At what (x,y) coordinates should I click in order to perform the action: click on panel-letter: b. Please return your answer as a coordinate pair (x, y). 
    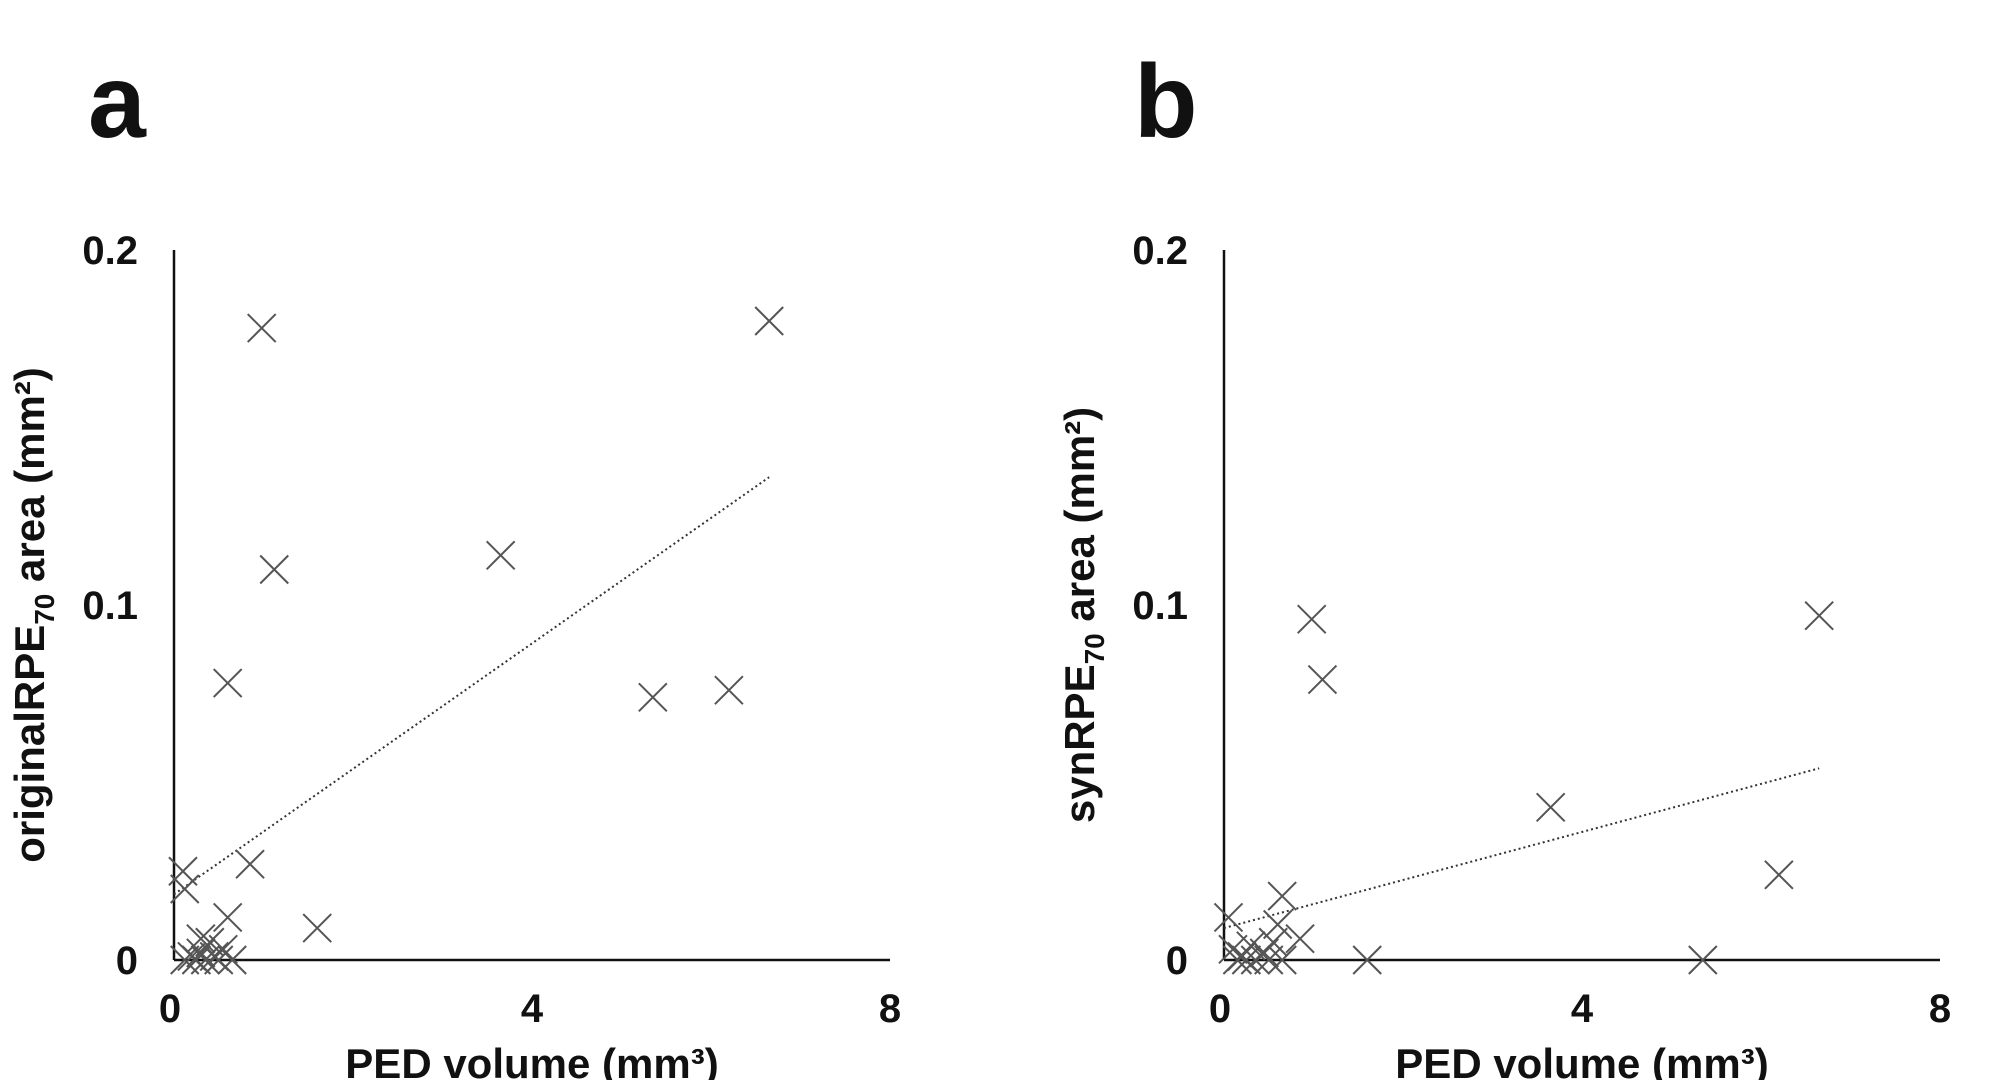
    Looking at the image, I should click on (1166, 102).